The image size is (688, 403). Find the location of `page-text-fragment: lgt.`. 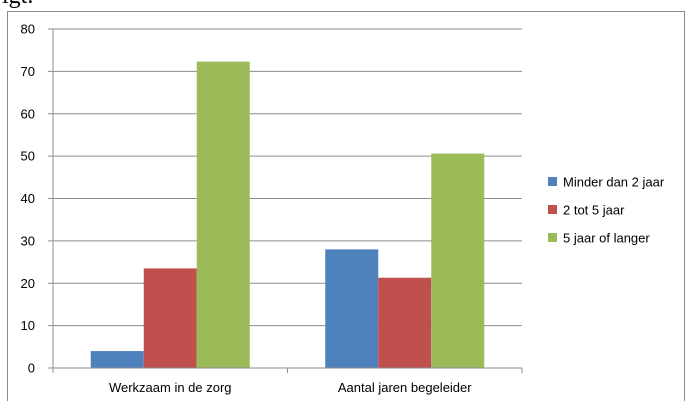

page-text-fragment: lgt. is located at coordinates (17, 5).